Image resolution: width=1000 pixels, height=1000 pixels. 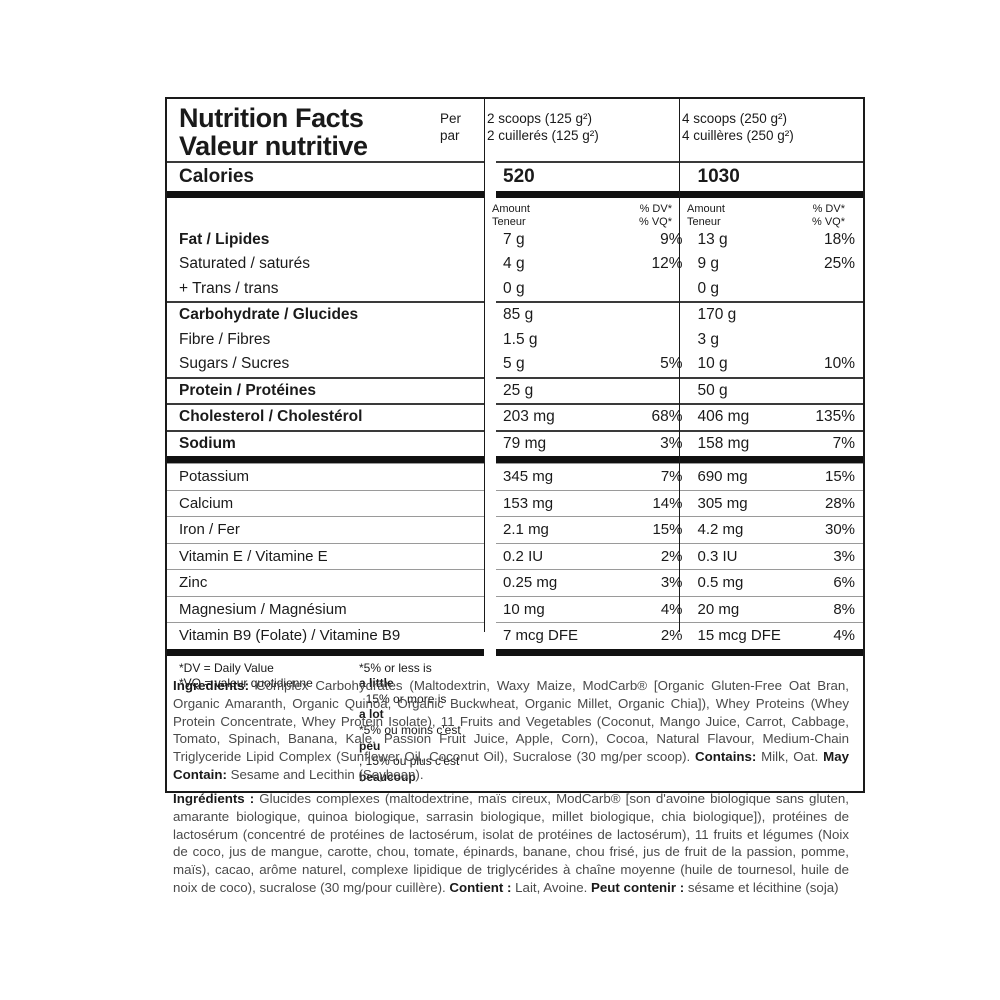 I want to click on serving-size-column-1: 2 scoops (125 g²) 2 cuillerés (125 g²), so click(x=577, y=124).